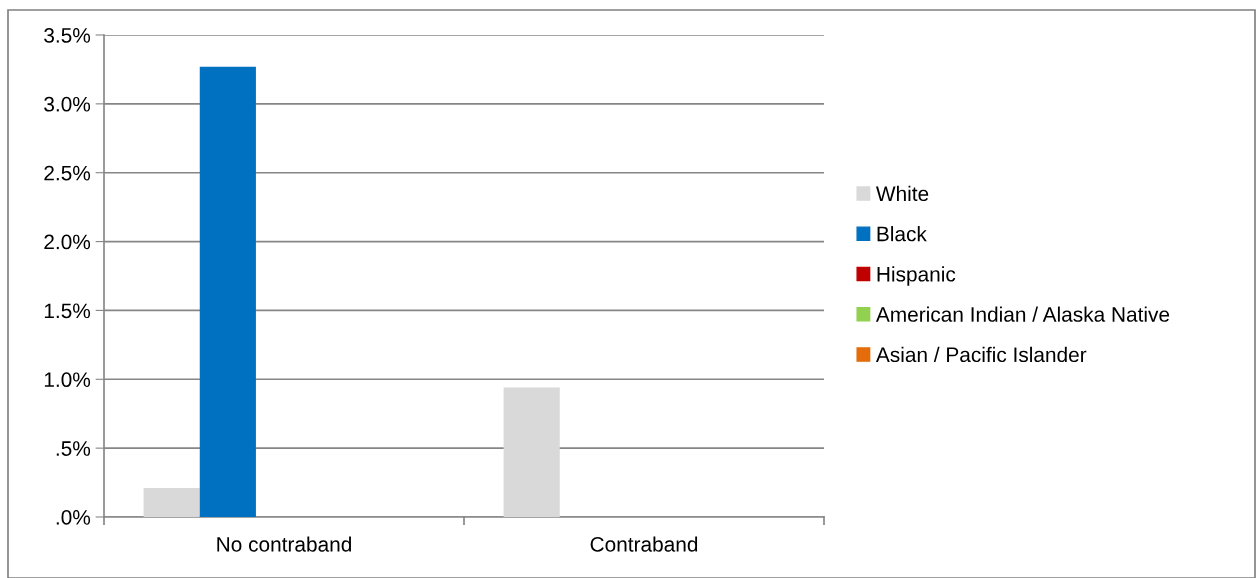 Image resolution: width=1257 pixels, height=578 pixels. I want to click on legend-label: American Indian / Alaska Native, so click(1022, 314).